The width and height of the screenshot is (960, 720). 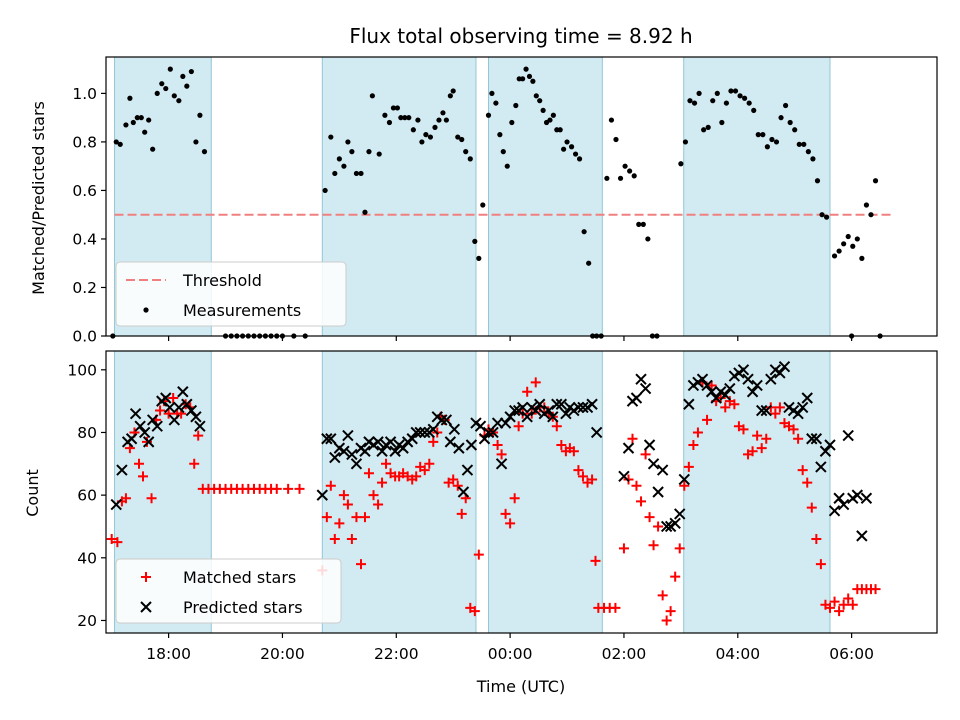 What do you see at coordinates (228, 591) in the screenshot?
I see `legend-box` at bounding box center [228, 591].